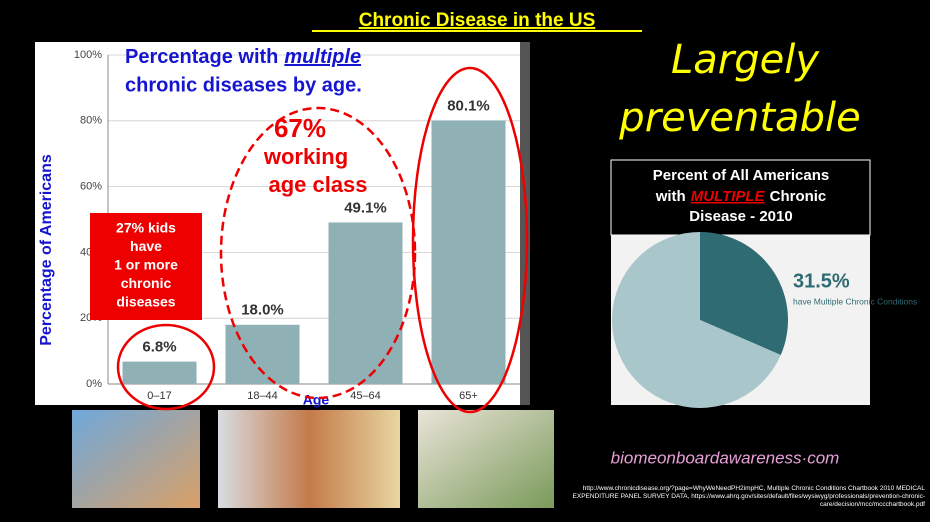  I want to click on photo-kids, so click(136, 459).